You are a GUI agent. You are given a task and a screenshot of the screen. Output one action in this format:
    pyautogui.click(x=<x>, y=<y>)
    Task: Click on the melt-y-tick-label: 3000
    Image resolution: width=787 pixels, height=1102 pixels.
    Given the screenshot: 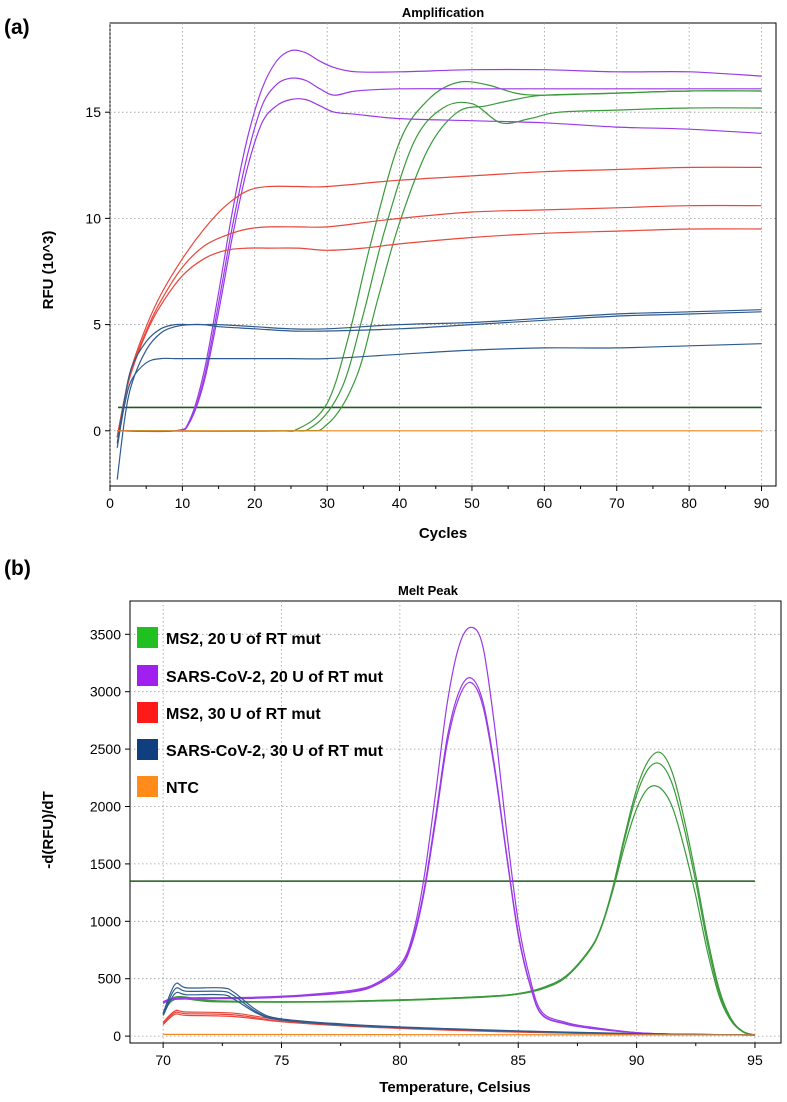 What is the action you would take?
    pyautogui.click(x=105, y=692)
    